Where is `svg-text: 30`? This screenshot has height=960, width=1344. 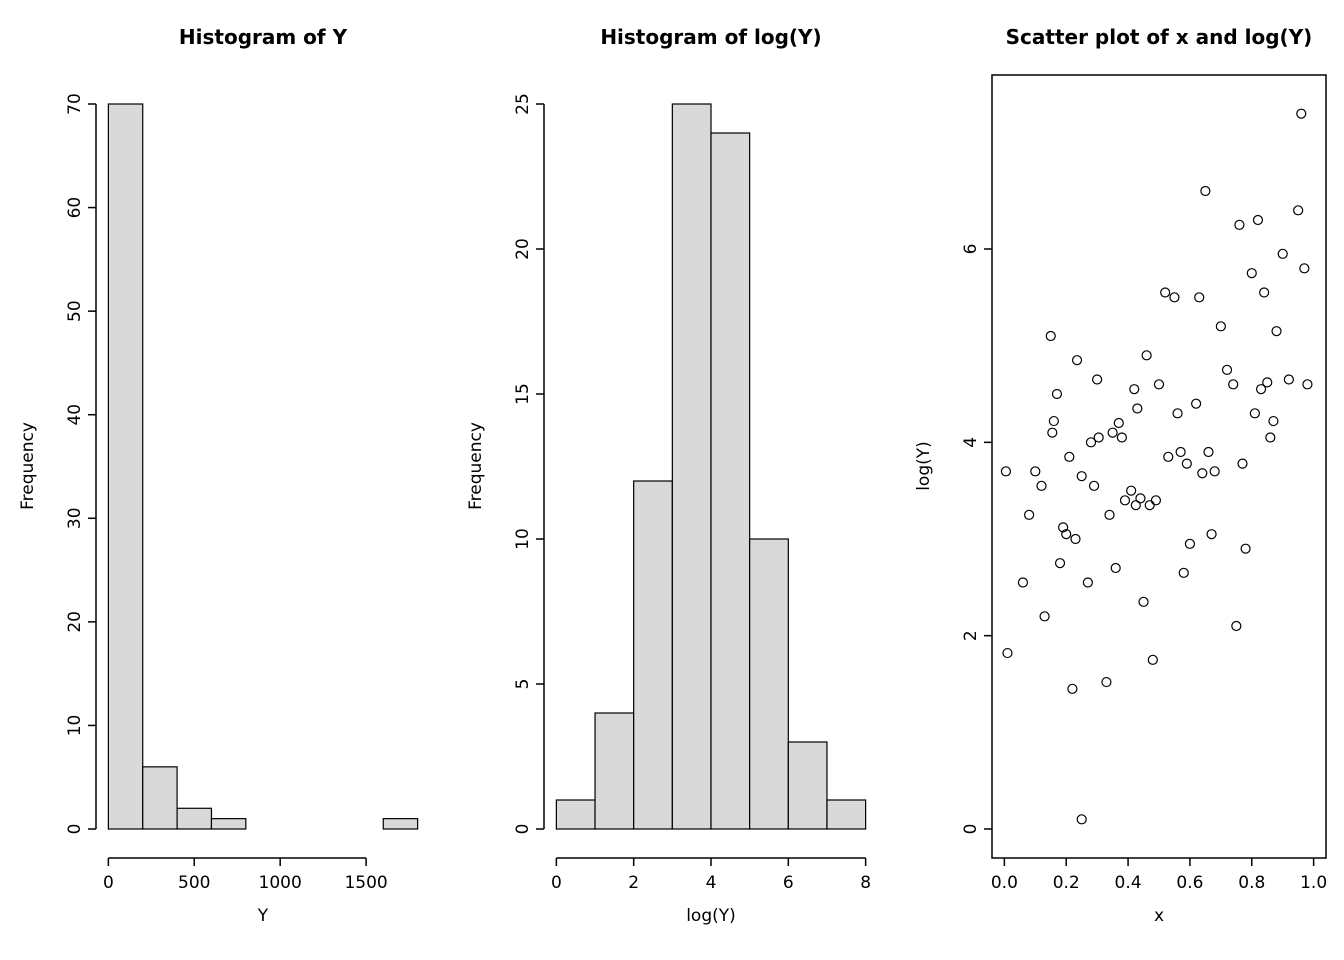
svg-text: 30 is located at coordinates (75, 518).